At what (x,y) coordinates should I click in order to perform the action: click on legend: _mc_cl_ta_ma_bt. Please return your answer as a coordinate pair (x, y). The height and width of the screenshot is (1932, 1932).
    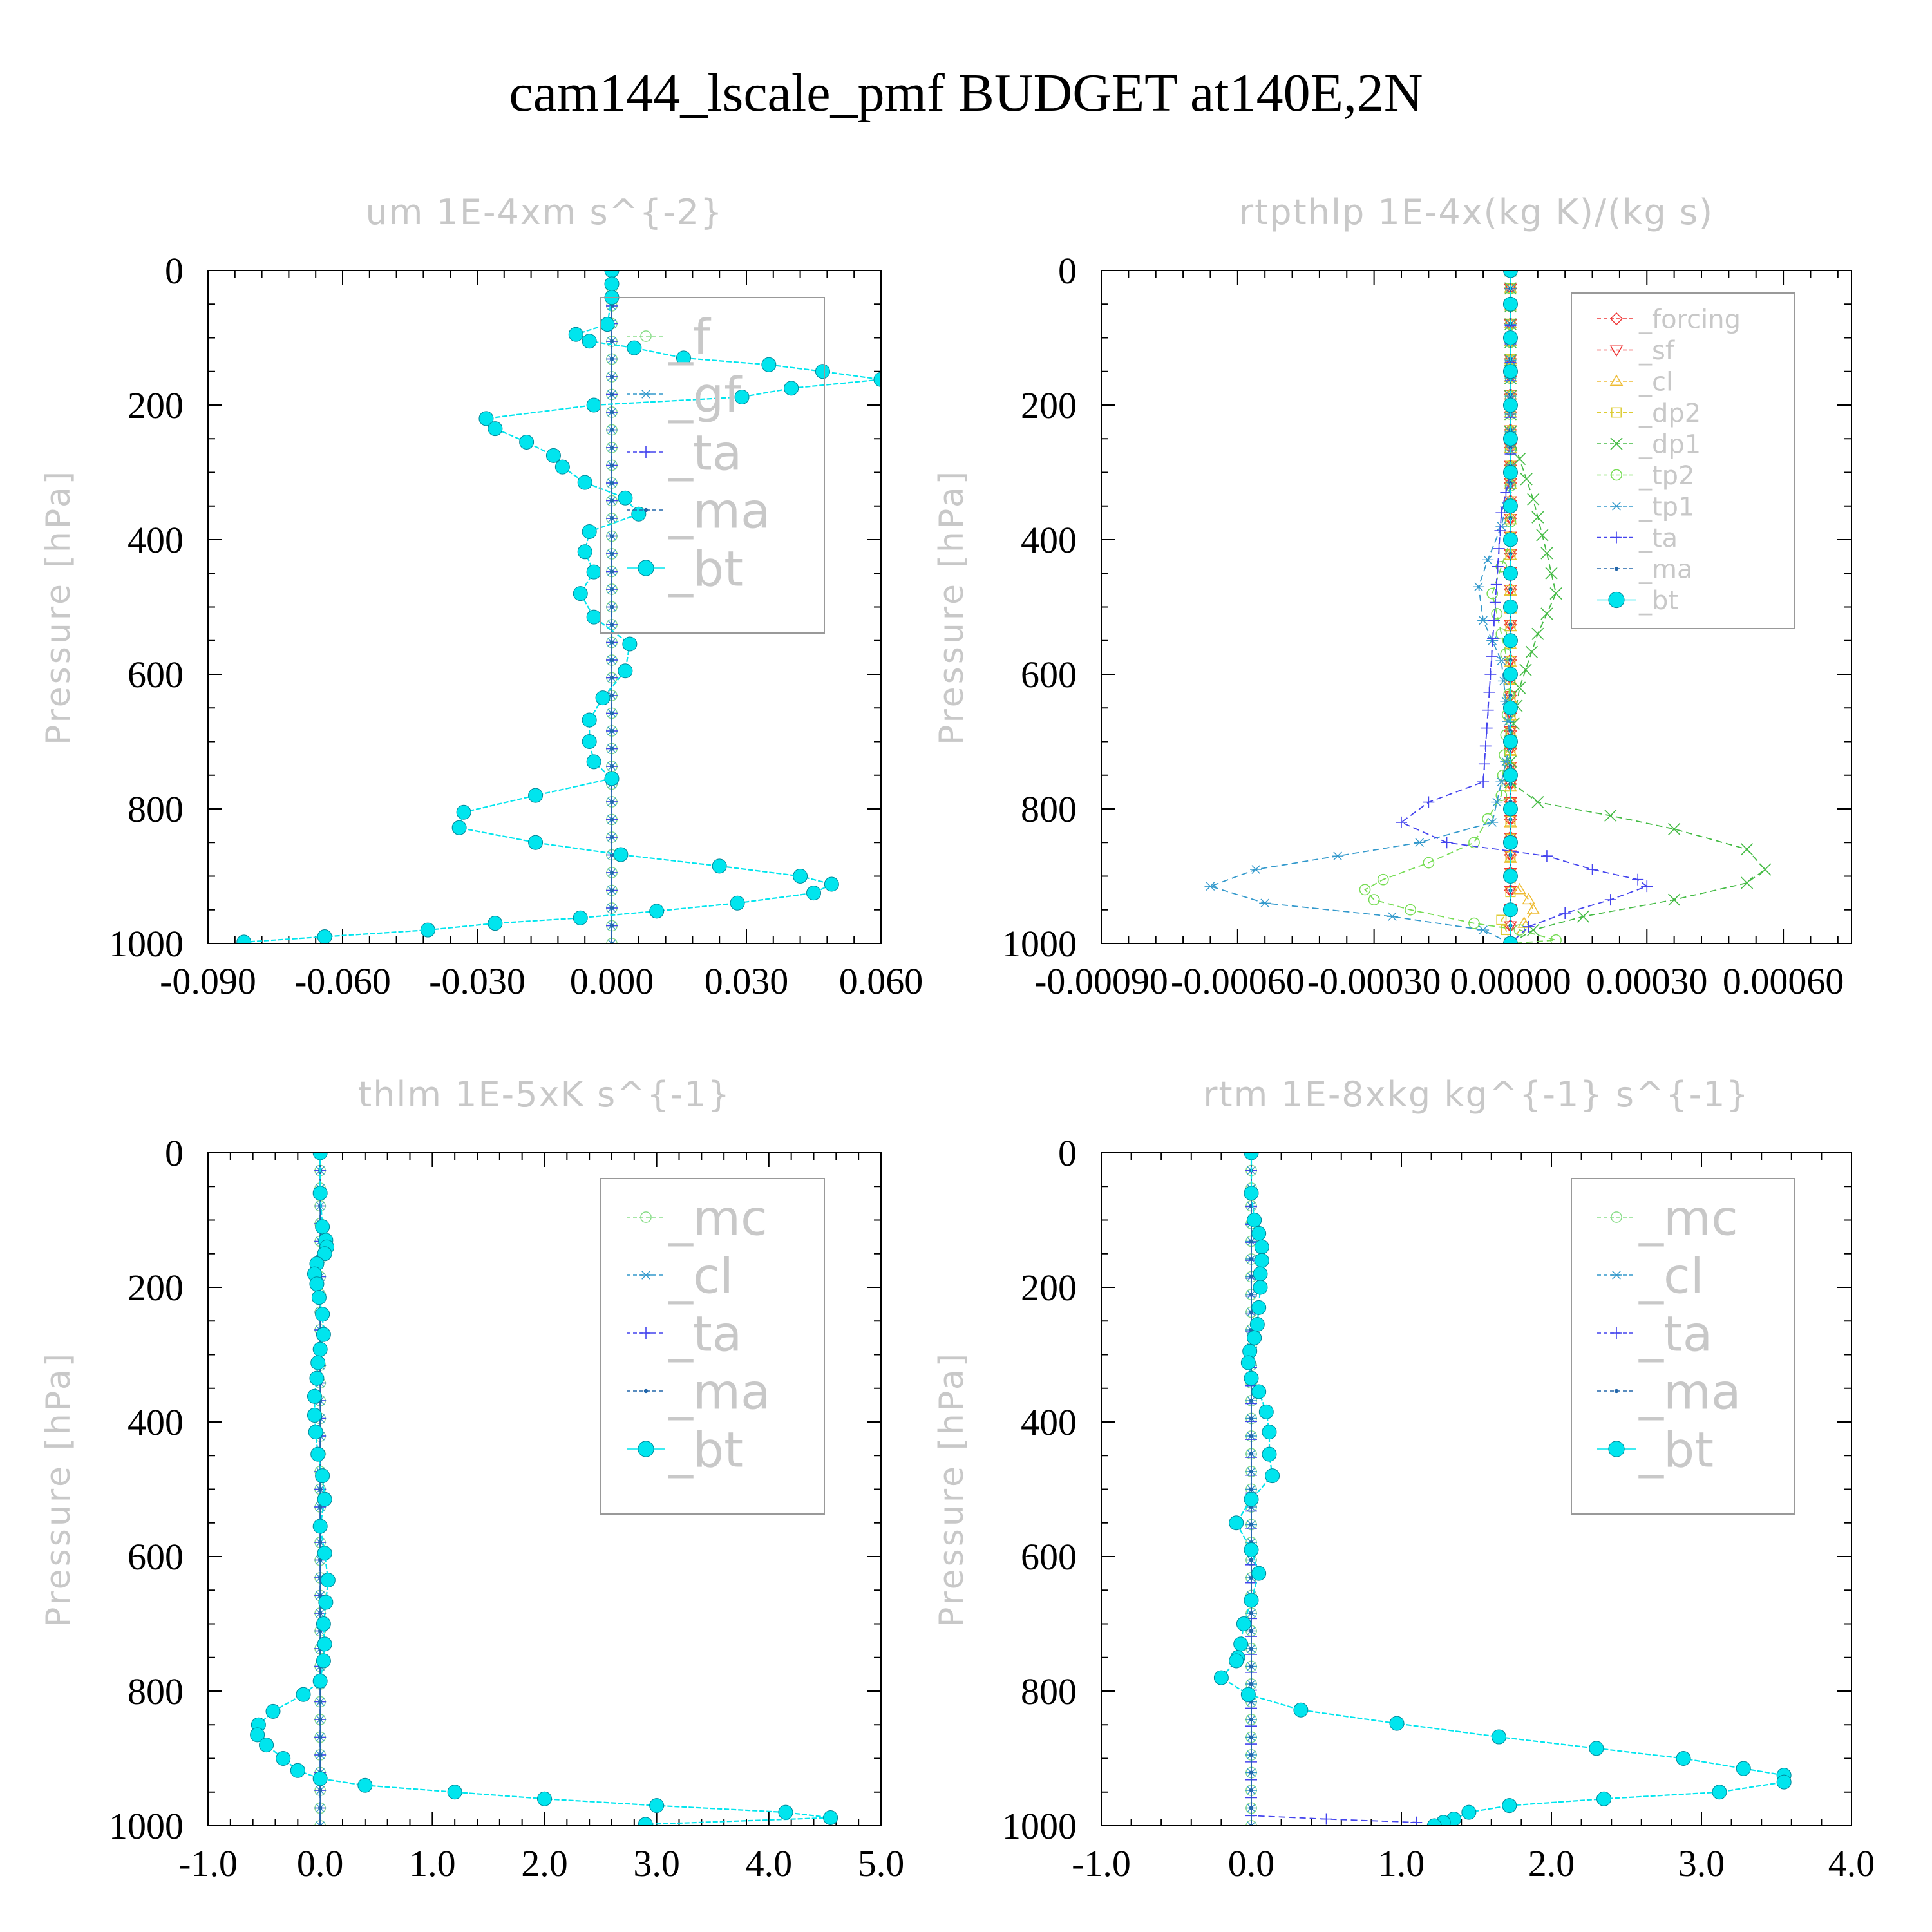
    Looking at the image, I should click on (713, 1347).